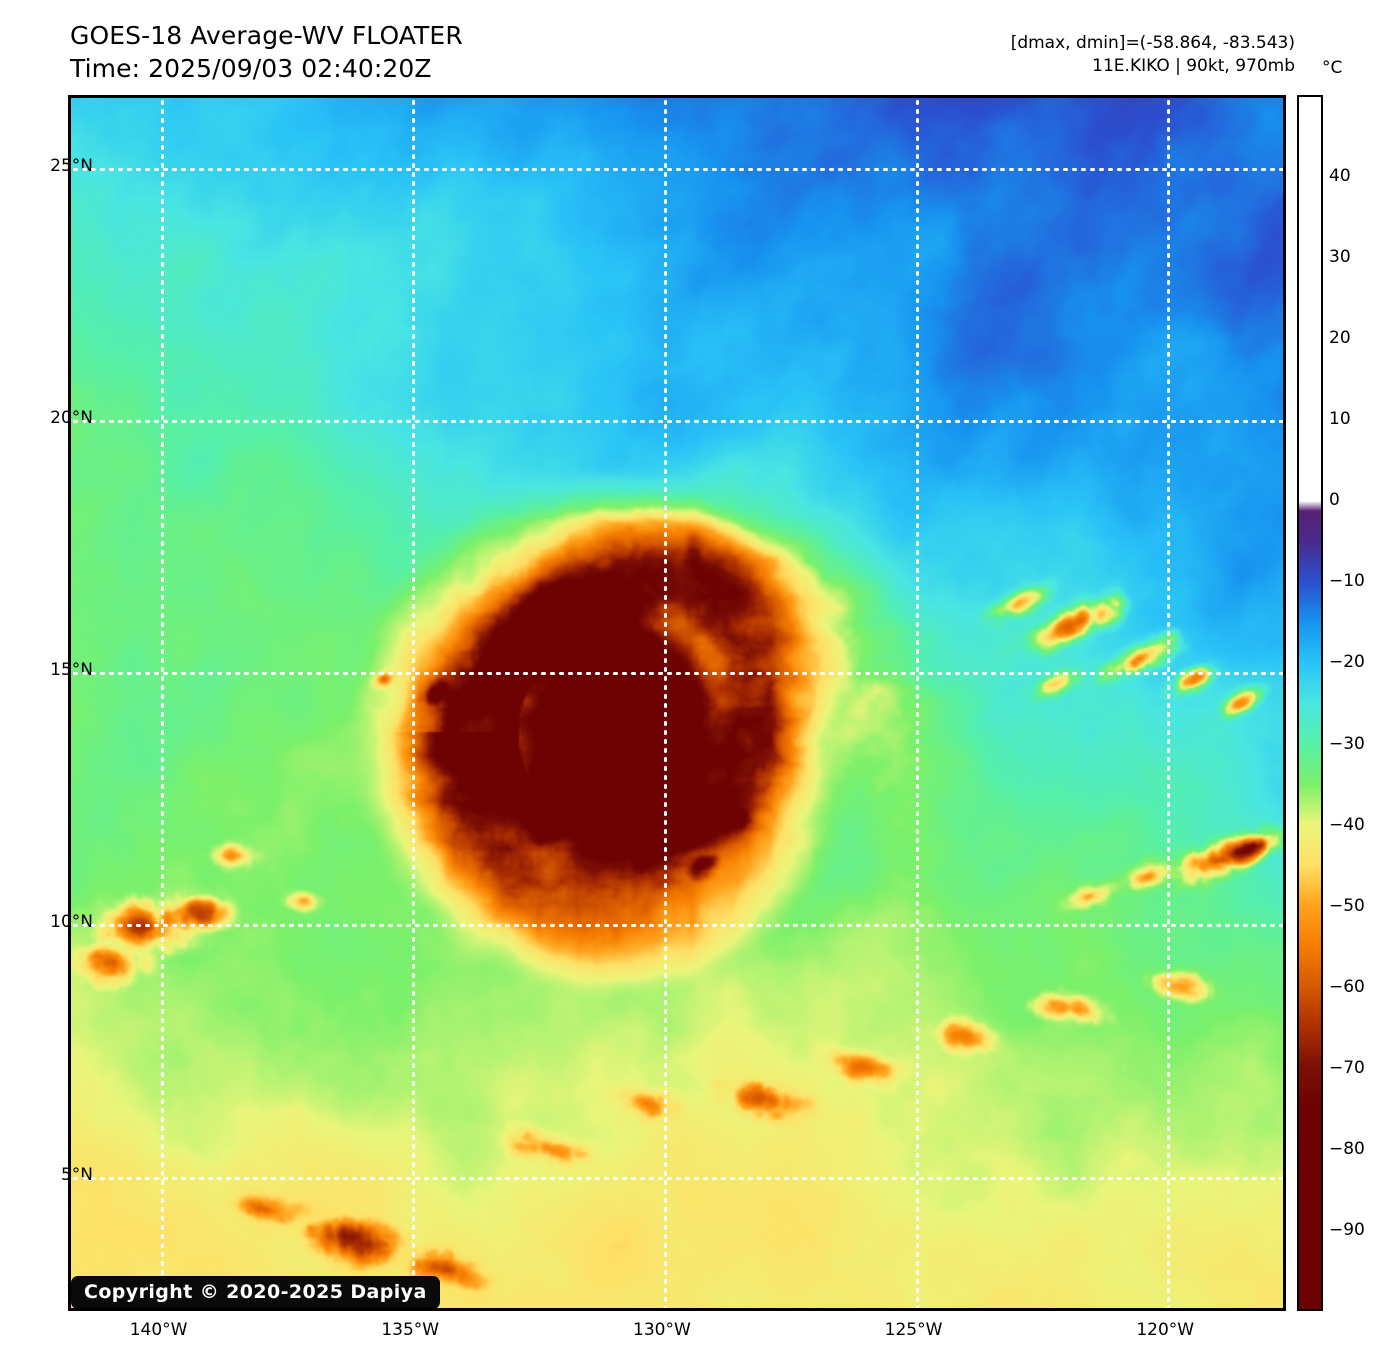  Describe the element at coordinates (251, 68) in the screenshot. I see `timestamp-label: Time: 2025/09/03 02:40:20Z` at that location.